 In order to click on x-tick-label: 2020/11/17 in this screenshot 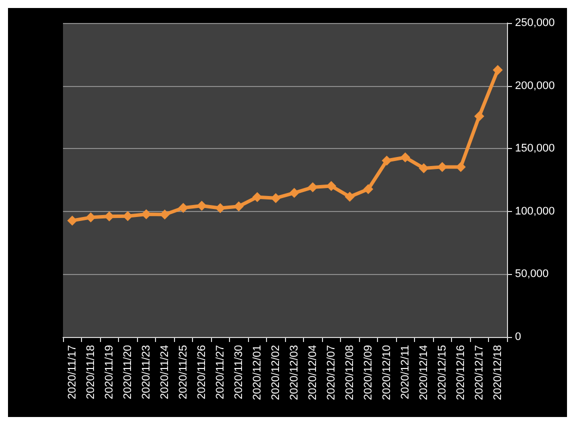, I will do `click(72, 372)`.